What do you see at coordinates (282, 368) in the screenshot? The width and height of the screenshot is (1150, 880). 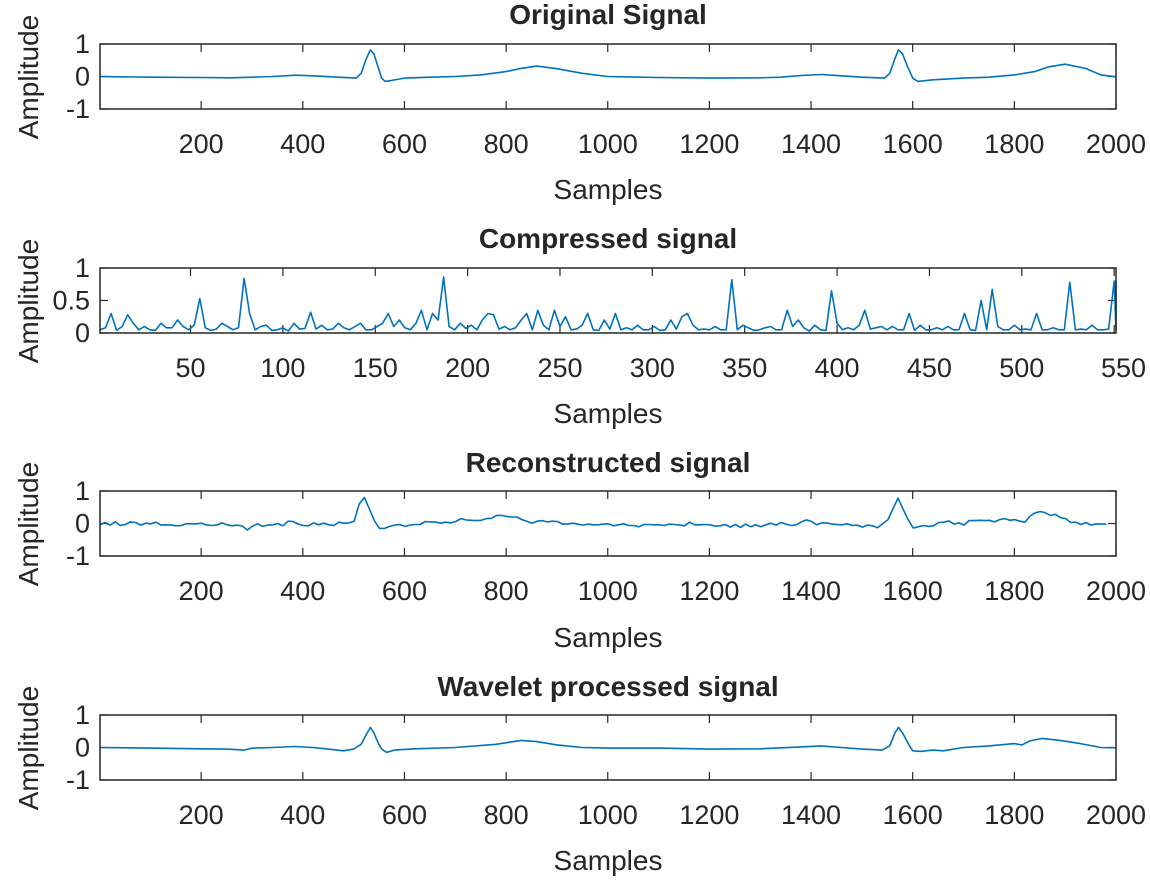 I see `x-tick-label: 100` at bounding box center [282, 368].